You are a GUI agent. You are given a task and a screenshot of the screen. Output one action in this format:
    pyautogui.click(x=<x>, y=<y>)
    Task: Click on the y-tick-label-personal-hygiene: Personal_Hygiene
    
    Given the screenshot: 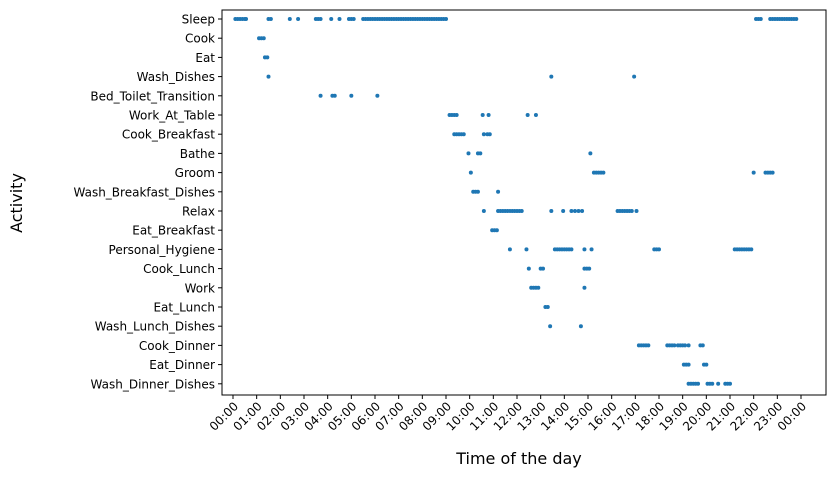 What is the action you would take?
    pyautogui.click(x=162, y=250)
    